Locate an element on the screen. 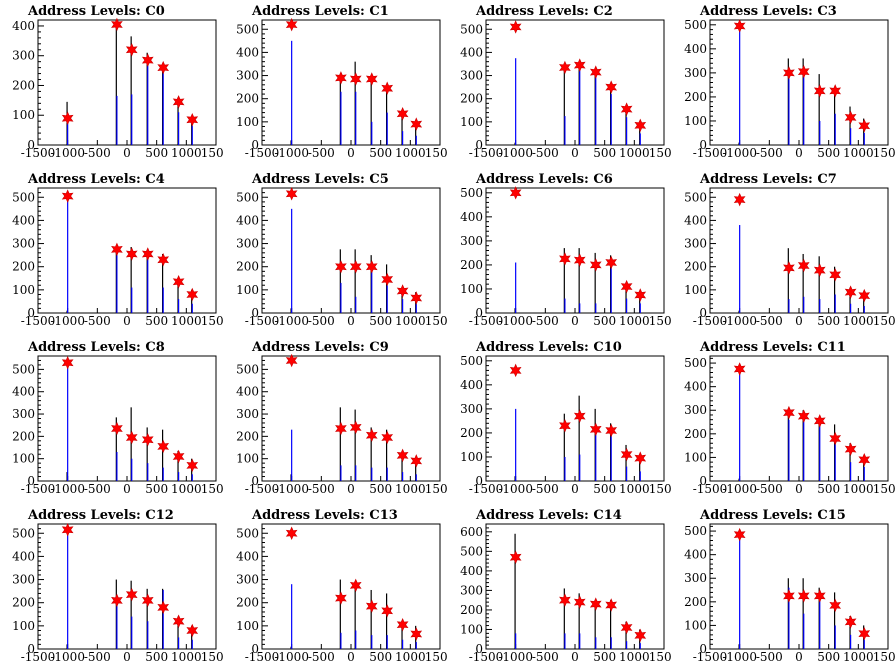  panel-title: Address Levels: C12 is located at coordinates (100, 515).